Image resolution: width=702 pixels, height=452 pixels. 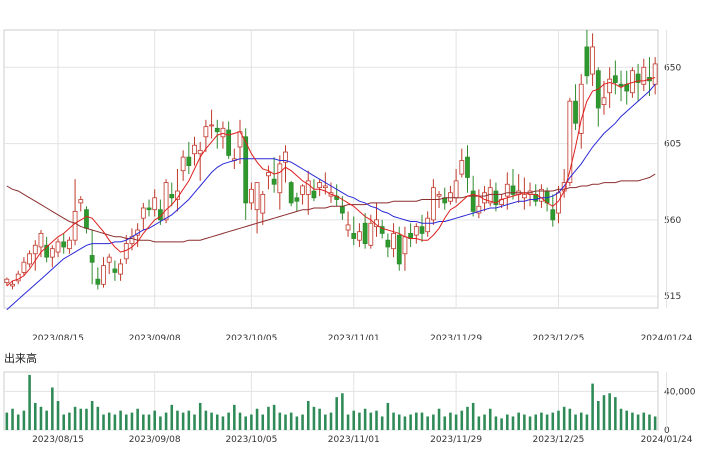 What do you see at coordinates (58, 337) in the screenshot?
I see `x-tick-label: 2023/08/15` at bounding box center [58, 337].